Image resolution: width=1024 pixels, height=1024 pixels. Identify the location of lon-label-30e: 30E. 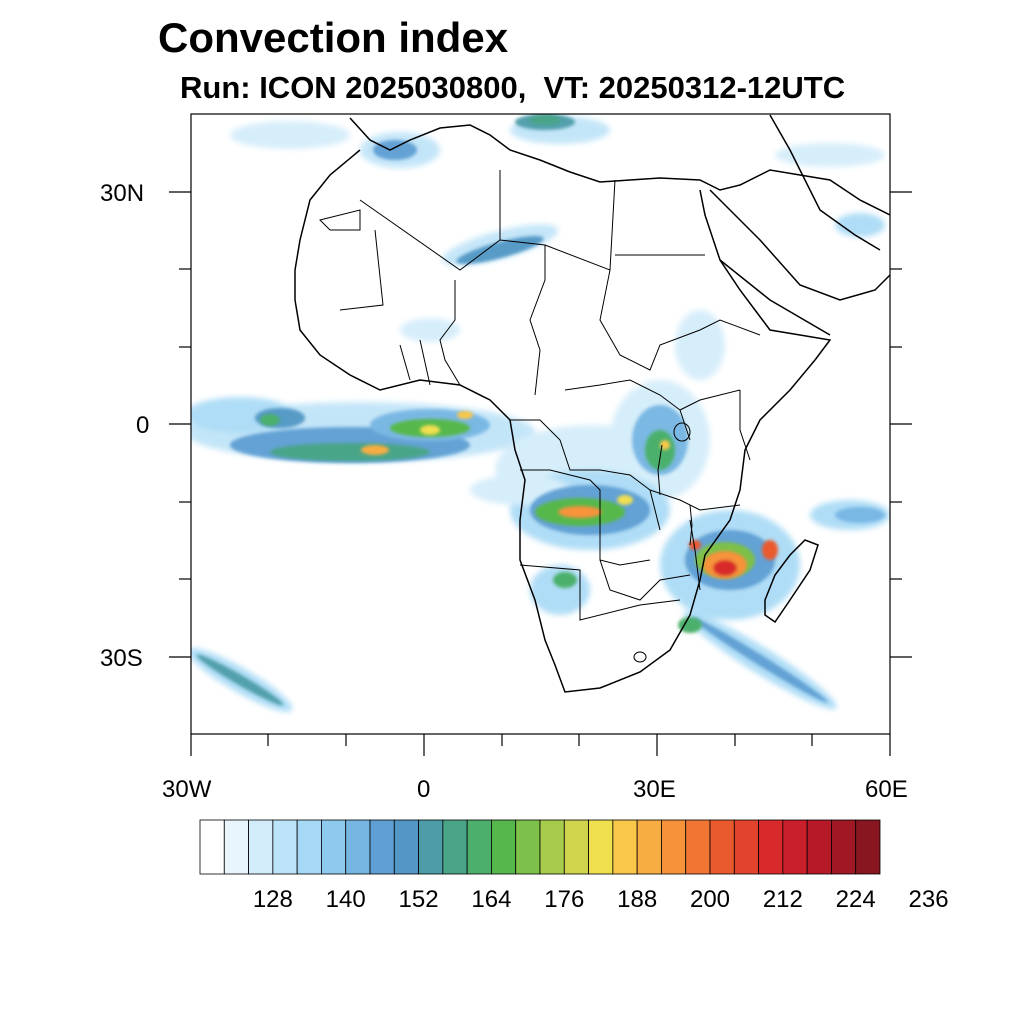
(654, 789).